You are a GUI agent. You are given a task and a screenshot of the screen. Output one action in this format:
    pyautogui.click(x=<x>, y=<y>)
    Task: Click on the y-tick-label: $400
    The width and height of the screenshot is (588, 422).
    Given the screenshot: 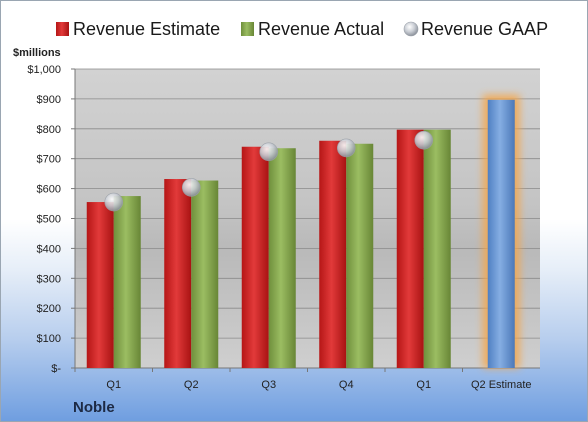 What is the action you would take?
    pyautogui.click(x=49, y=249)
    